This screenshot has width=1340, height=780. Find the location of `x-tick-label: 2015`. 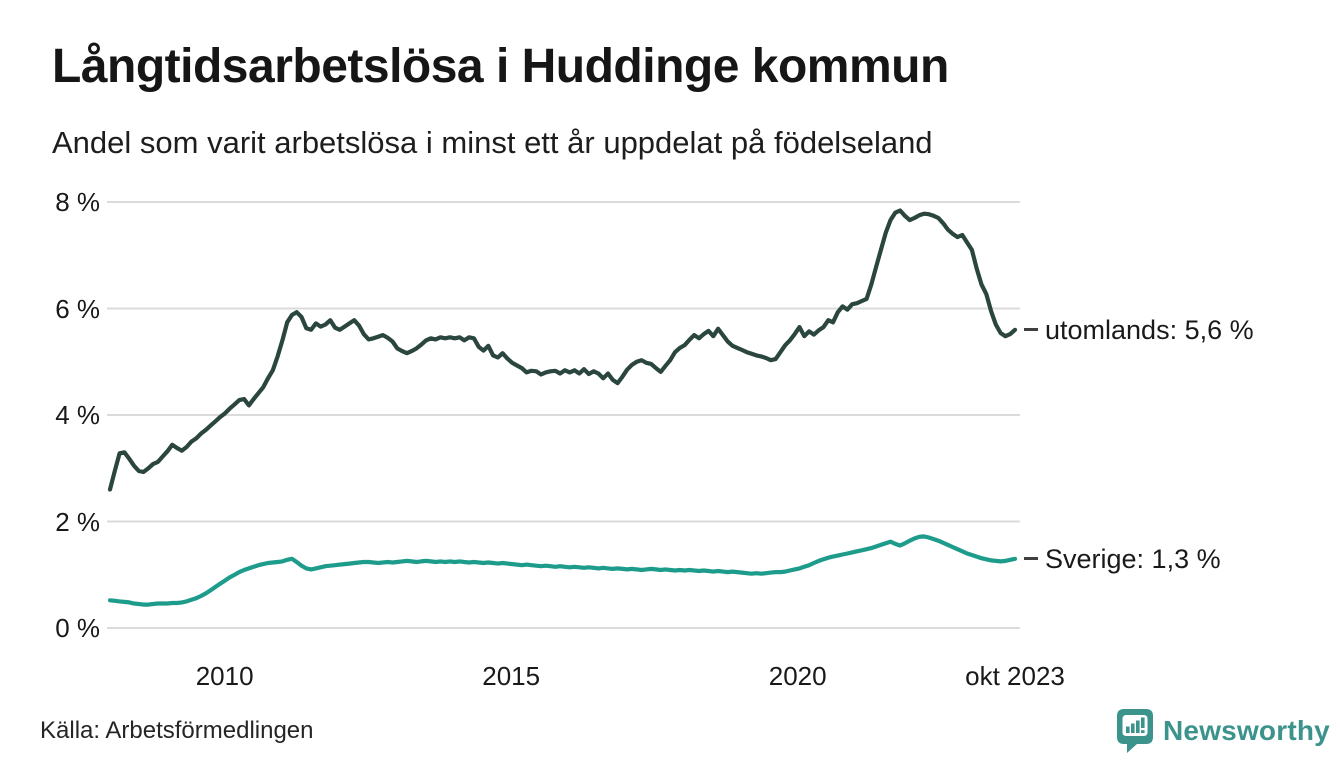

x-tick-label: 2015 is located at coordinates (511, 676).